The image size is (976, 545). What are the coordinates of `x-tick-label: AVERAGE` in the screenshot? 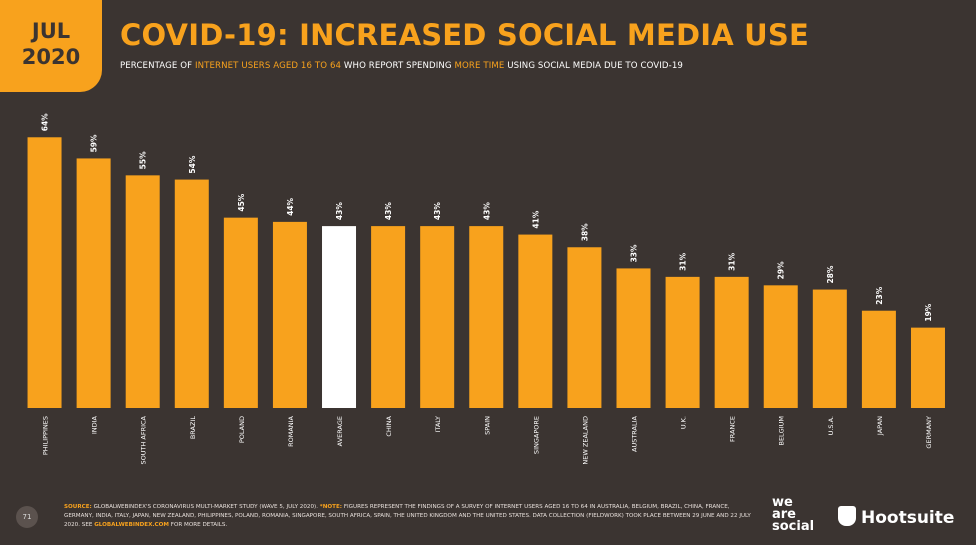 It's located at (340, 431).